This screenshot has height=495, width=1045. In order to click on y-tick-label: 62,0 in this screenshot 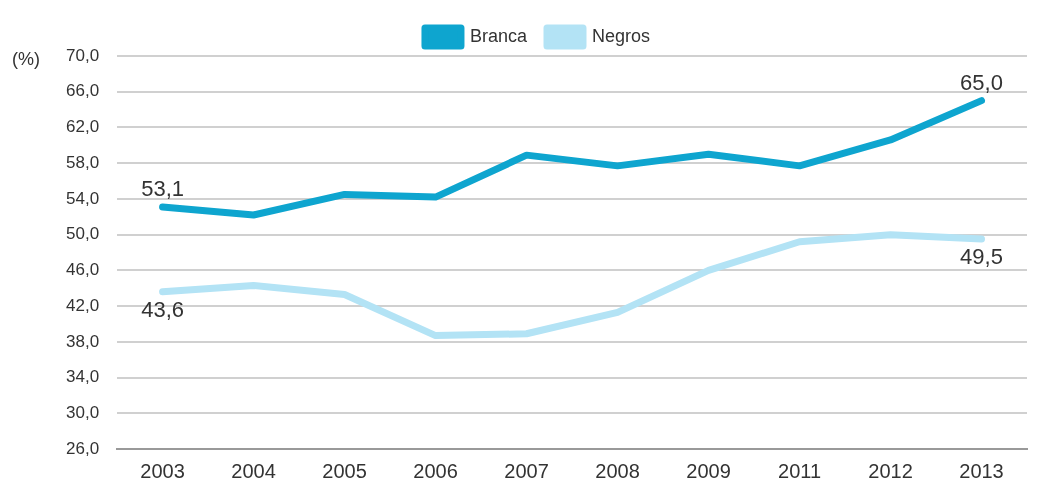, I will do `click(82, 127)`.